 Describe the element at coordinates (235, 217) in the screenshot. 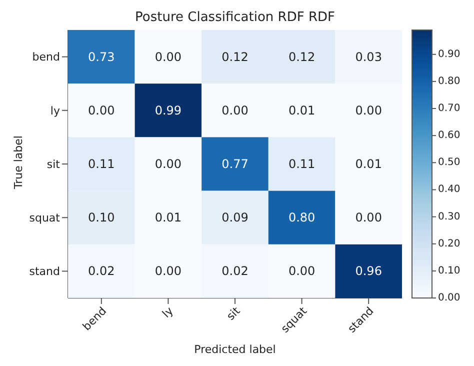

I see `data-label: 0.09` at that location.